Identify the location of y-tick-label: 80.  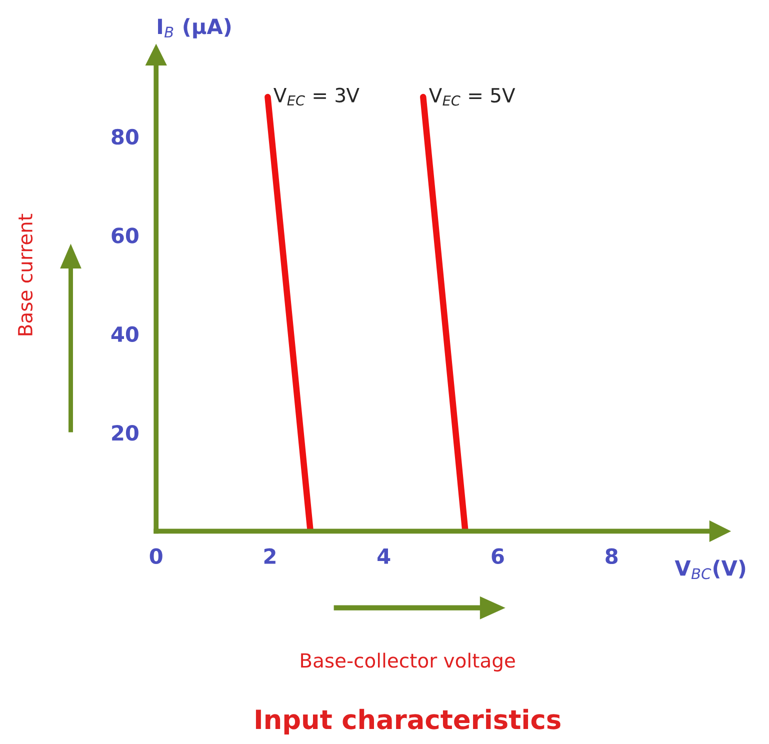
(125, 136).